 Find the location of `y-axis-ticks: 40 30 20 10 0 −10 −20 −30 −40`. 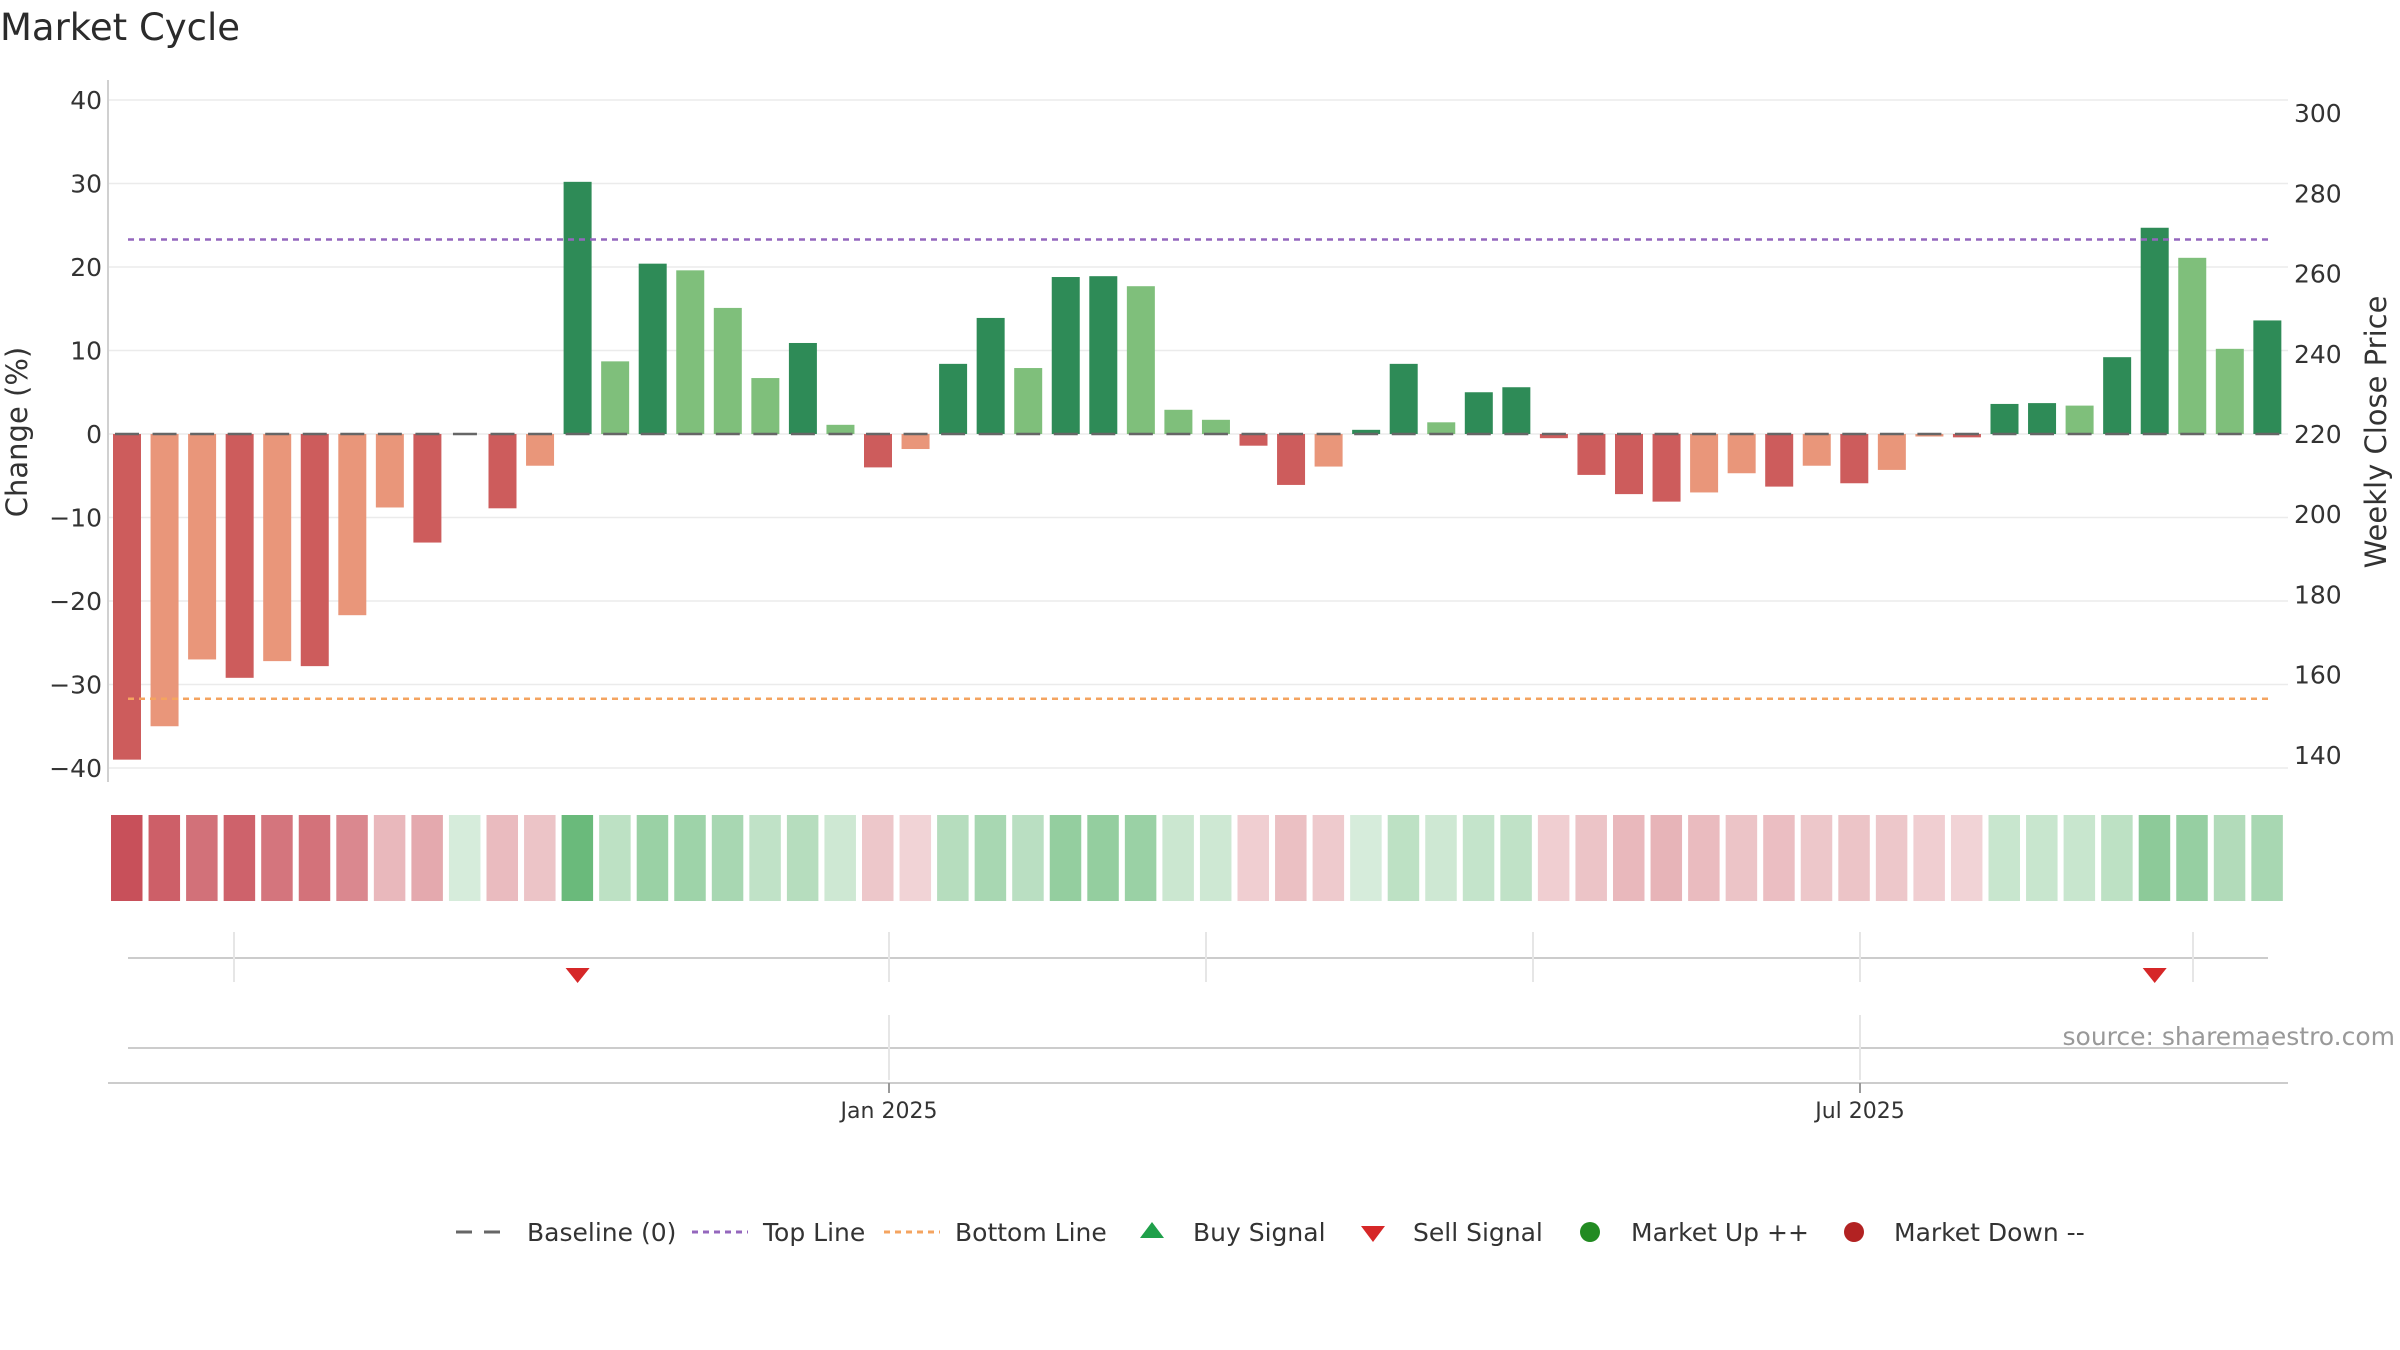

y-axis-ticks: 40 30 20 10 0 −10 −20 −30 −40 is located at coordinates (75, 434).